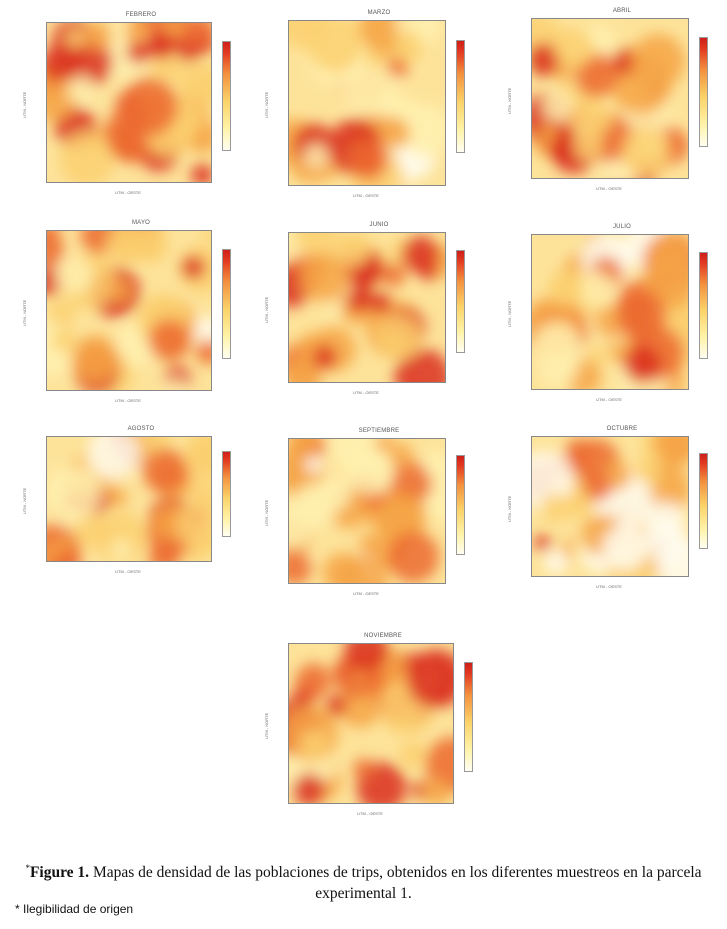 The image size is (727, 929). What do you see at coordinates (373, 523) in the screenshot?
I see `map-panel-septiembre: SEPTIEMBRE UTM - NORTE UTM - OESTE` at bounding box center [373, 523].